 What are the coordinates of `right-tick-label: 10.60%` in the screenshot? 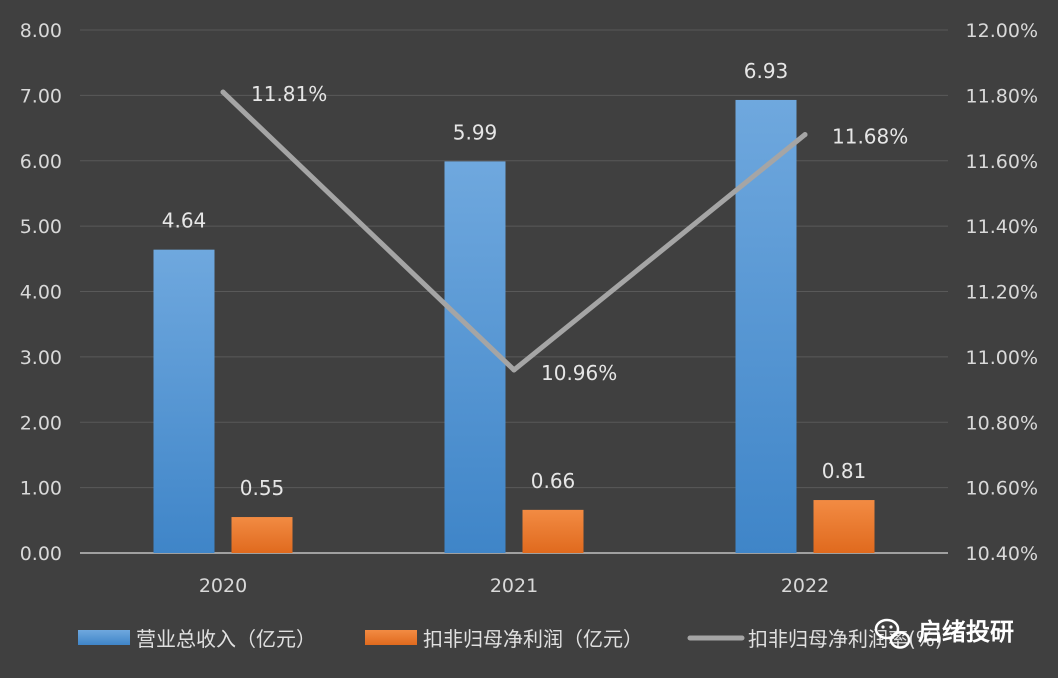 It's located at (1002, 489).